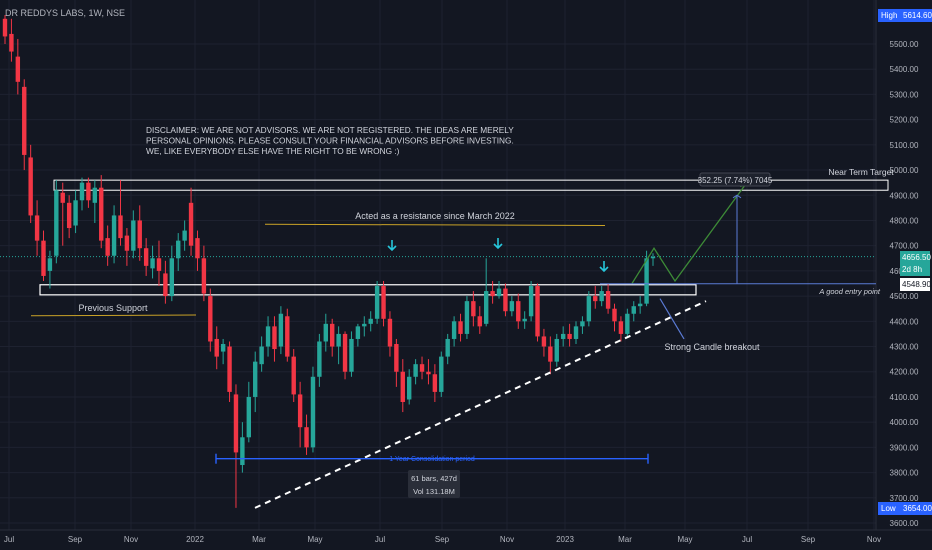  I want to click on measure-label: 352.25 (7.74%) 7045, so click(735, 180).